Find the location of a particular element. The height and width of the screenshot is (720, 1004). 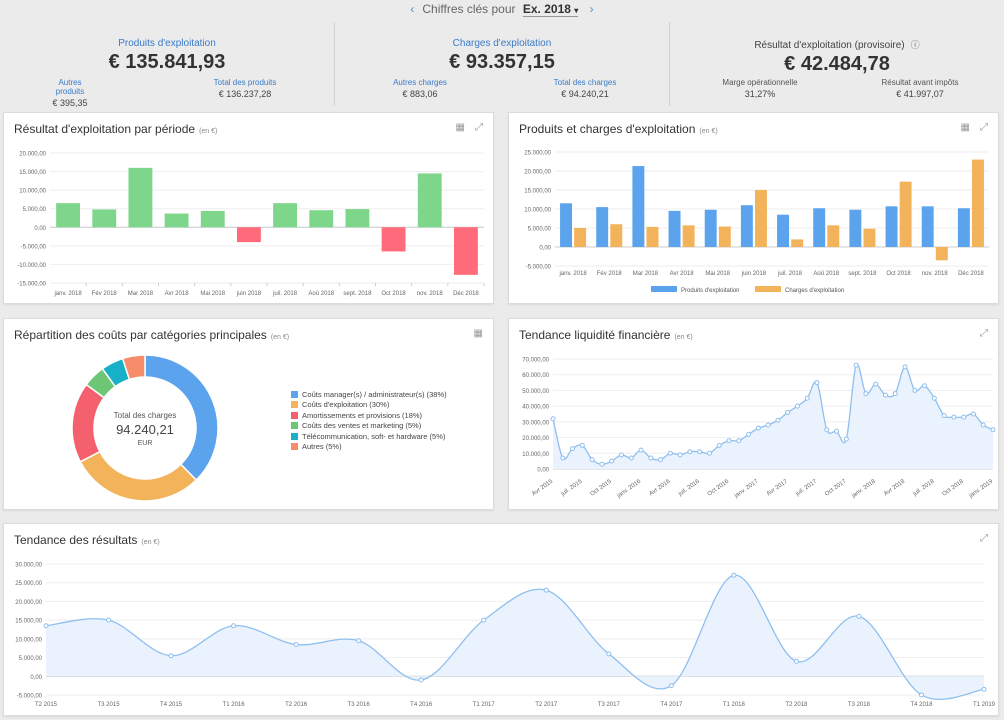

x-tick-label: T4 2018 is located at coordinates (921, 705).